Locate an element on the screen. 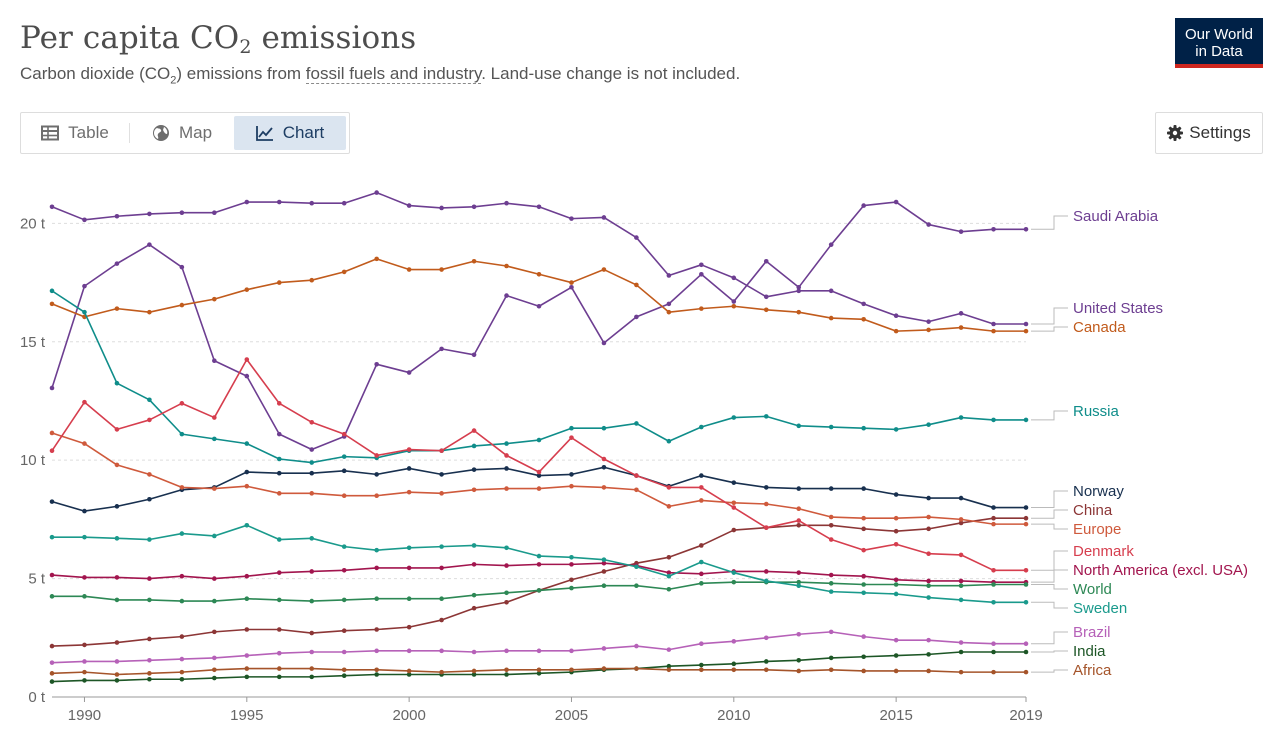  series-united-states is located at coordinates (539, 258).